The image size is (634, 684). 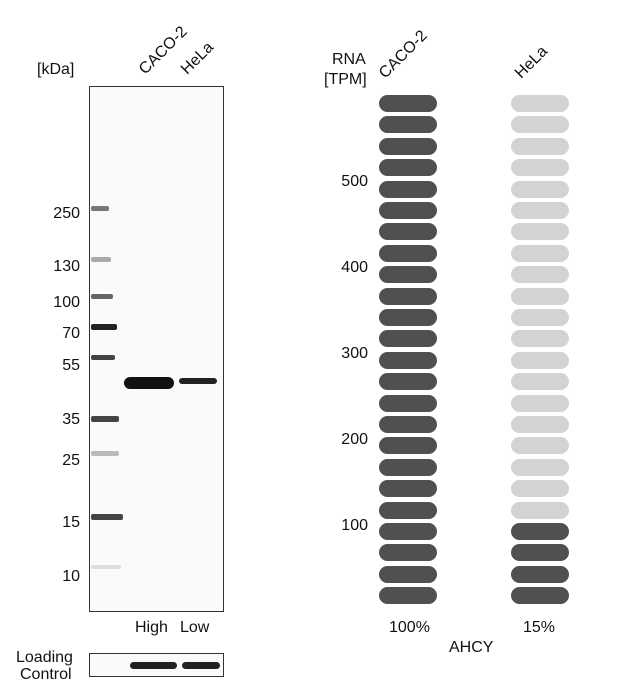 What do you see at coordinates (354, 353) in the screenshot?
I see `rna-ytick-300: 300` at bounding box center [354, 353].